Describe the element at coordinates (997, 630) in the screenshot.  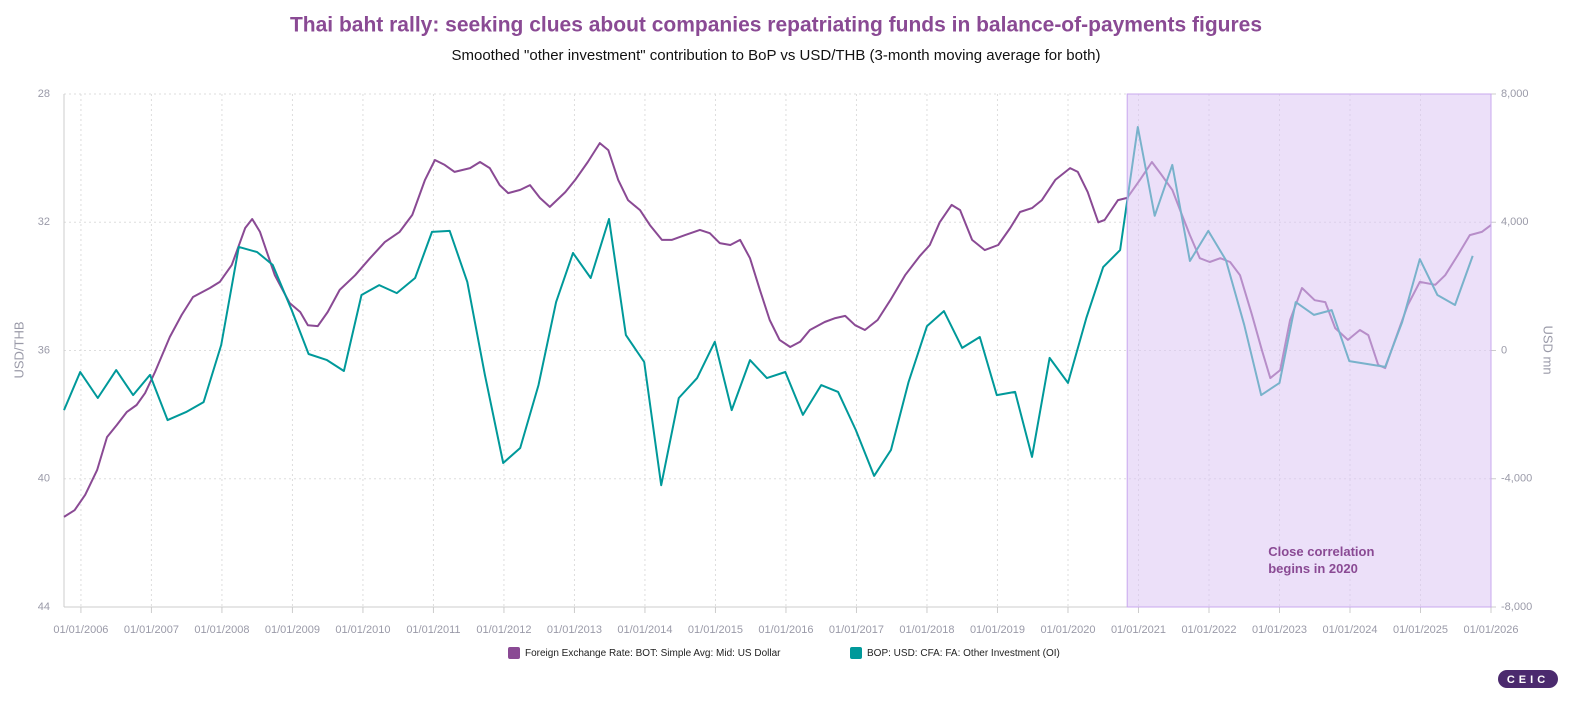
I see `x-tick-label: 01/01/2019` at that location.